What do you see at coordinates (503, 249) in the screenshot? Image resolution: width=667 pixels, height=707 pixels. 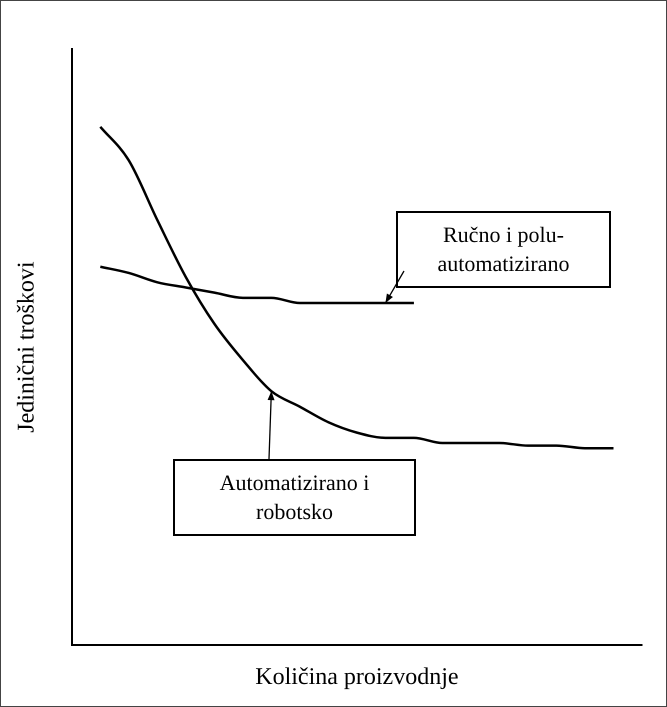 I see `label-box: Ručno i polu-automatizirano` at bounding box center [503, 249].